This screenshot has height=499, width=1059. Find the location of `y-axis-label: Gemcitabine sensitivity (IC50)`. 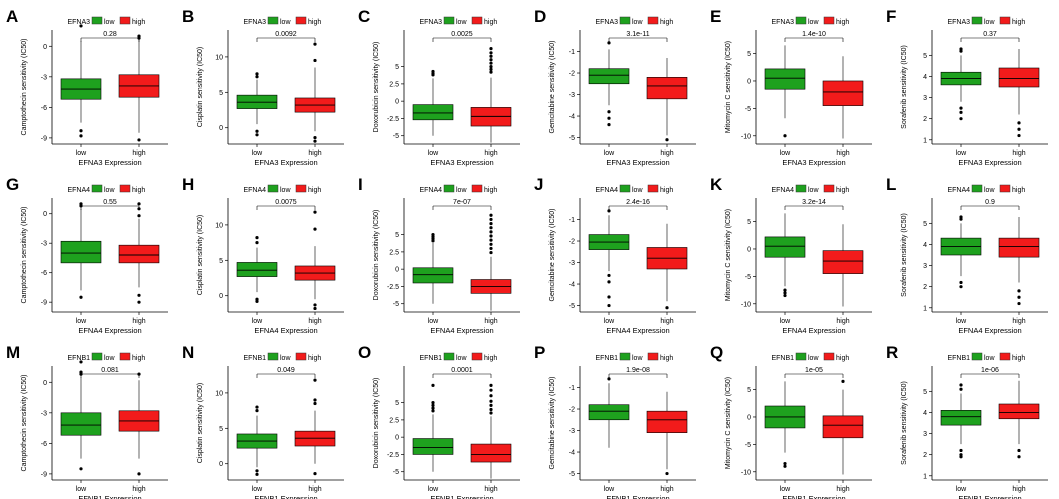

y-axis-label: Gemcitabine sensitivity (IC50) is located at coordinates (552, 423).